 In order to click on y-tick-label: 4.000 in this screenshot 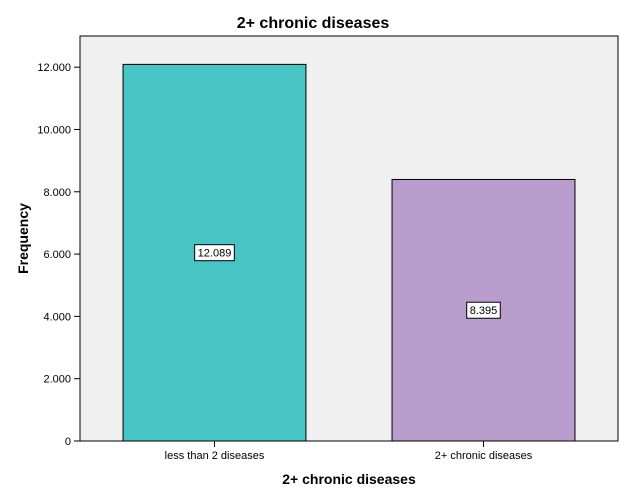, I will do `click(57, 317)`.